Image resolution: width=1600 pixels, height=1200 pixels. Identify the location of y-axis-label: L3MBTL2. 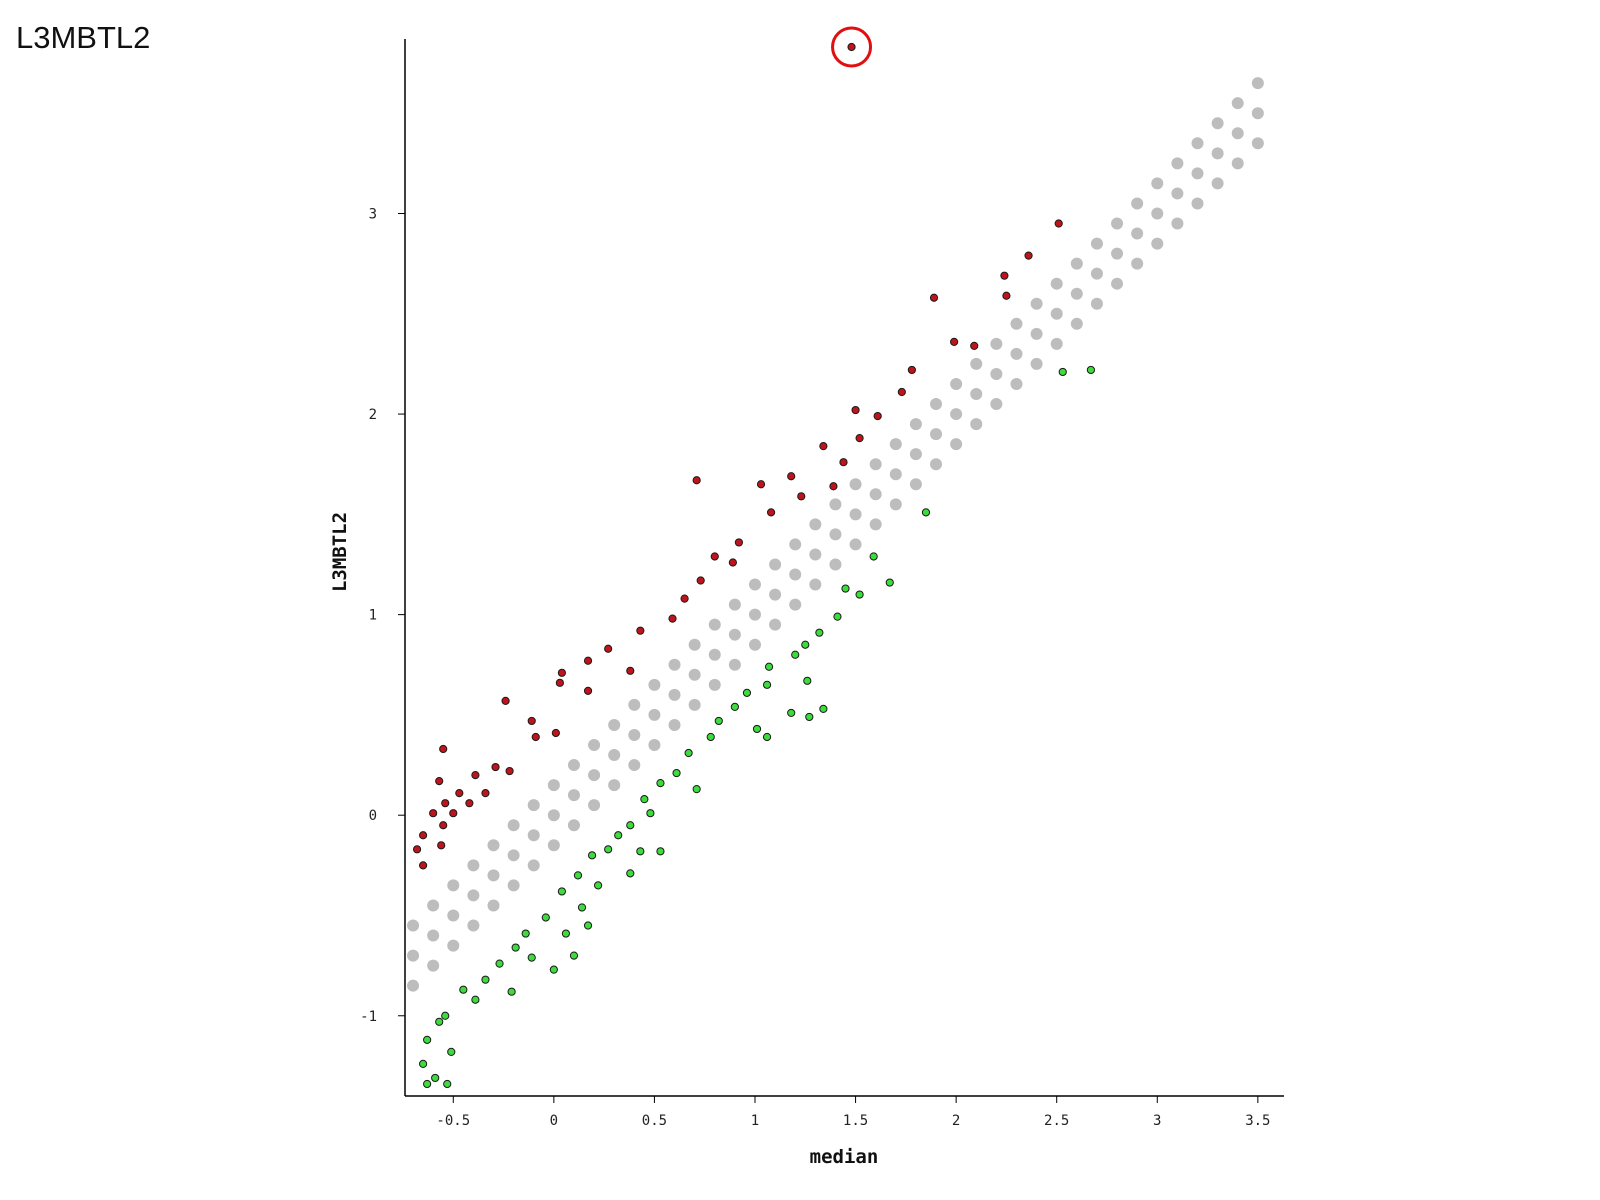
(340, 552).